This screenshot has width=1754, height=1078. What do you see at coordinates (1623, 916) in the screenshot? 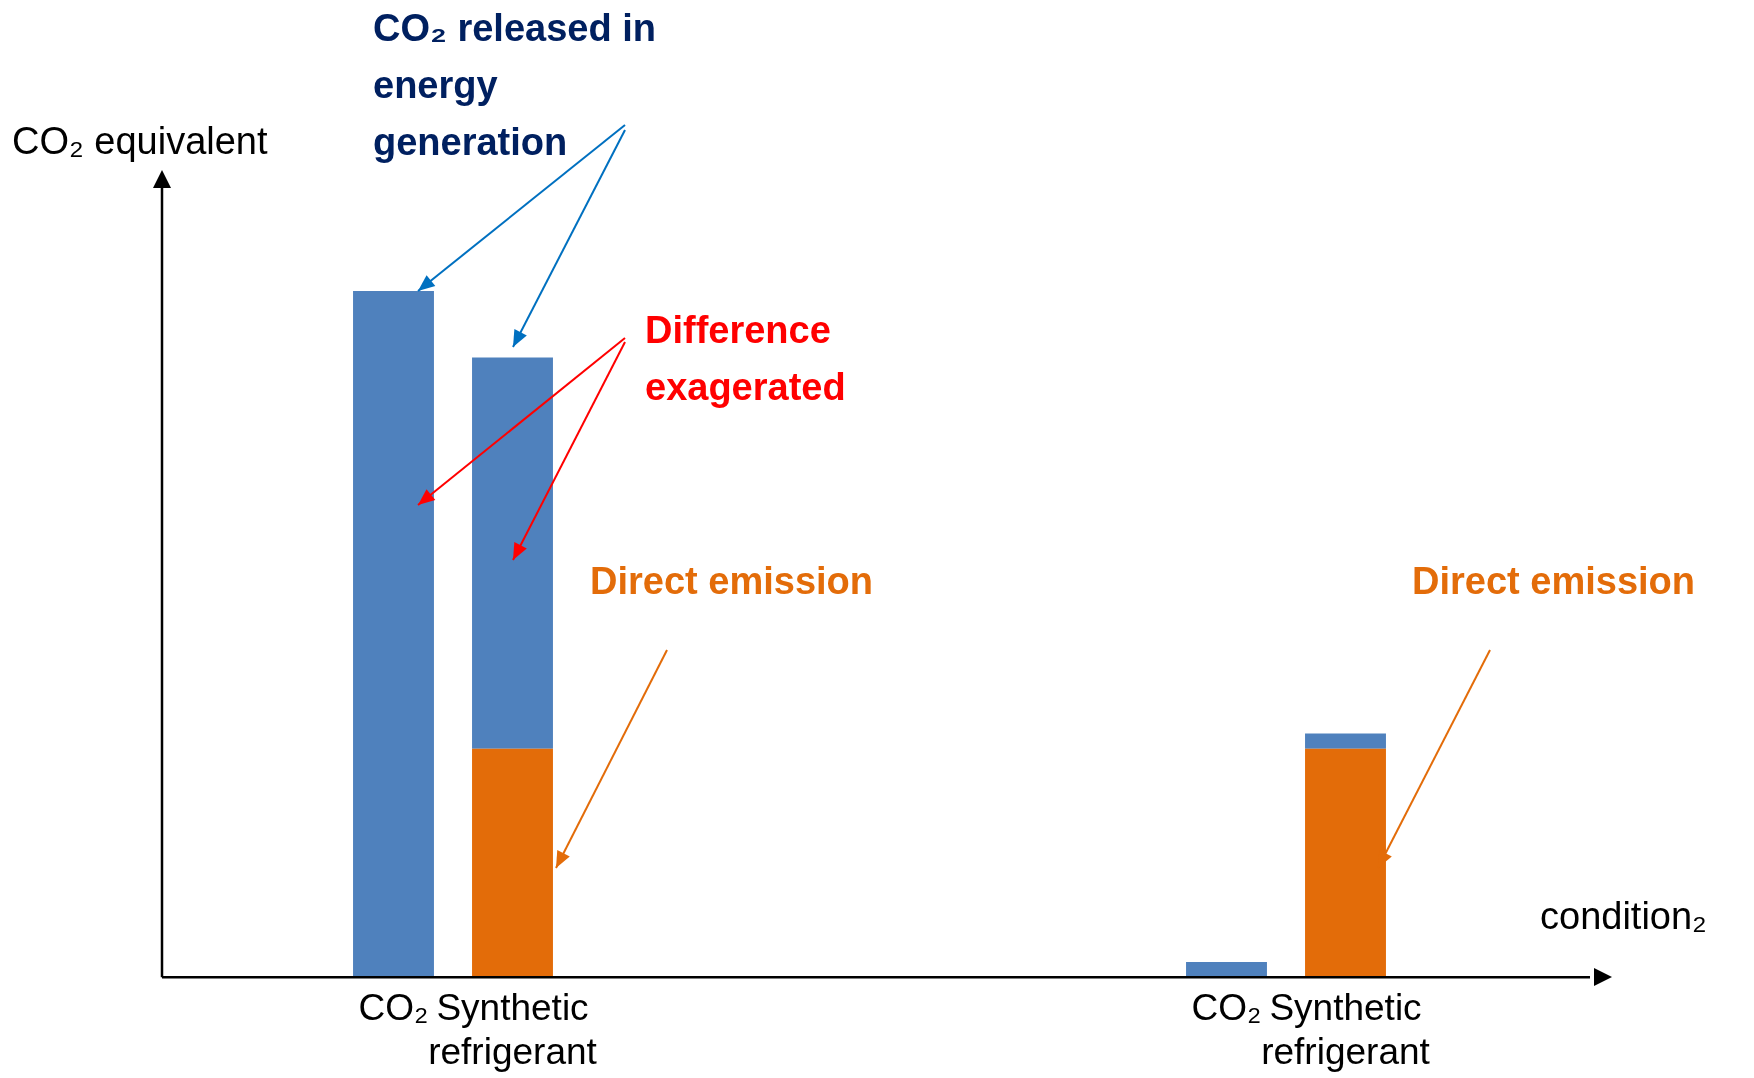
I see `x-axis-title: condition₂` at bounding box center [1623, 916].